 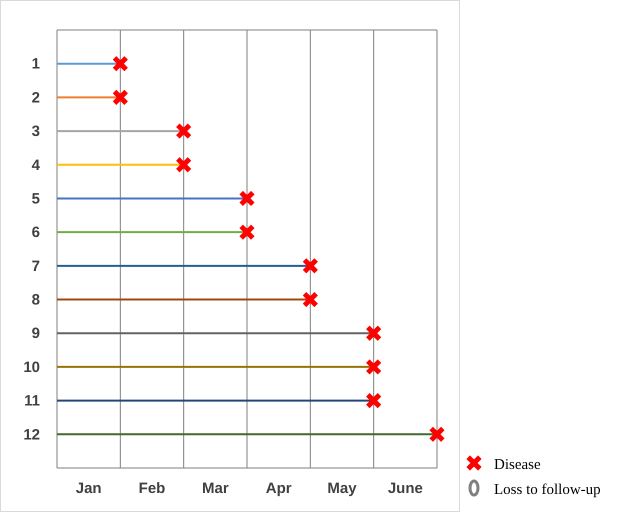 What do you see at coordinates (215, 488) in the screenshot?
I see `text: Mar` at bounding box center [215, 488].